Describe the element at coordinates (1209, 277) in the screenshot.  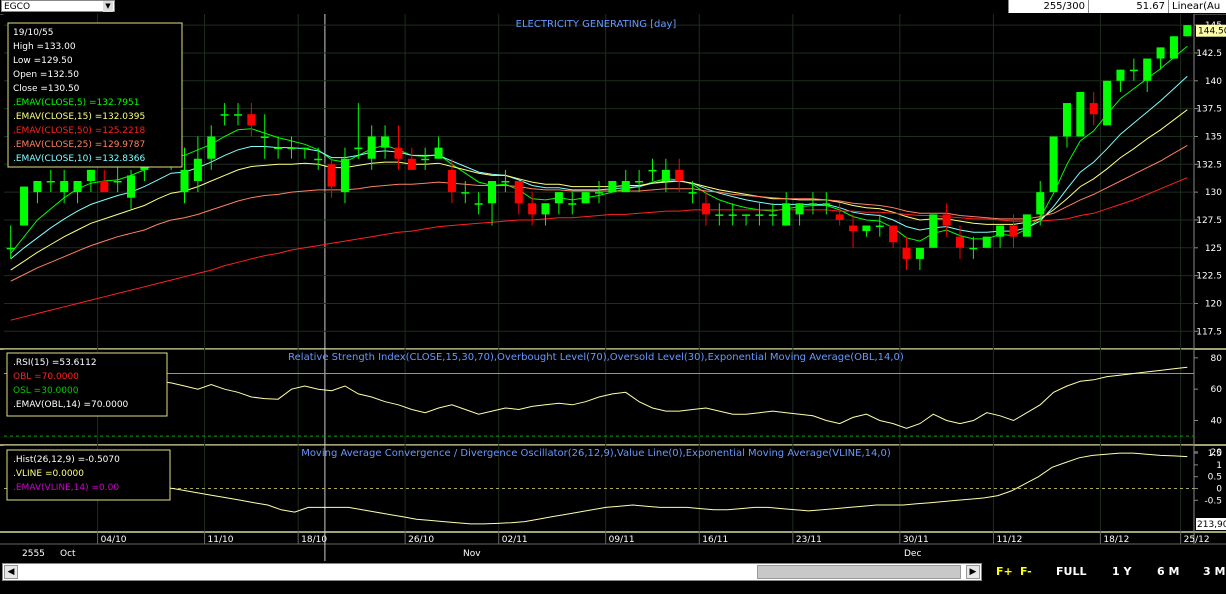
I see `price-tick-label: 122.5` at that location.